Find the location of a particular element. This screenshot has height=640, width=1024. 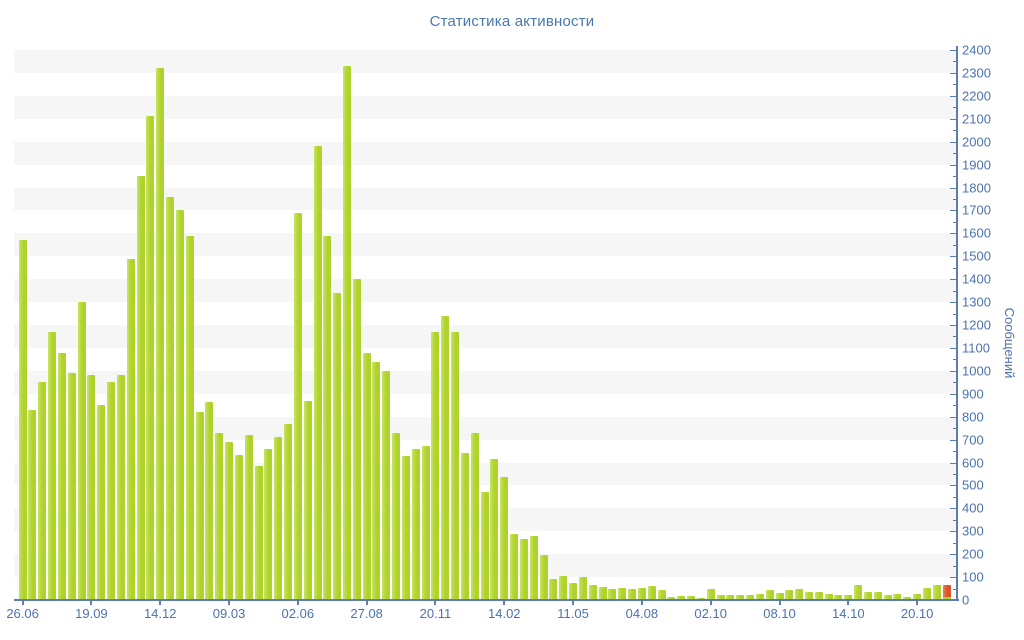

y-tick-label: 2000 is located at coordinates (976, 142).